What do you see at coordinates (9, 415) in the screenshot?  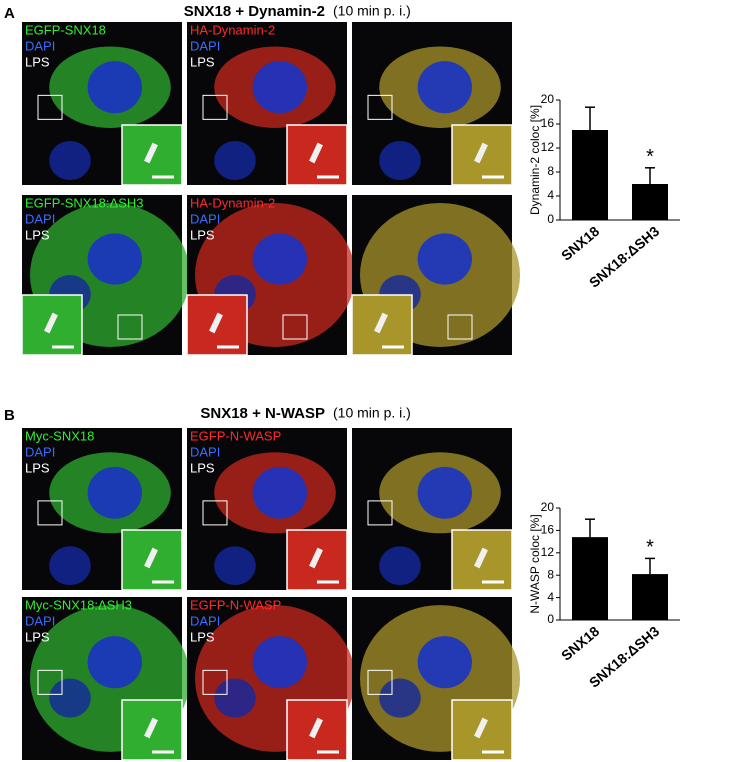 I see `panel-label: B` at bounding box center [9, 415].